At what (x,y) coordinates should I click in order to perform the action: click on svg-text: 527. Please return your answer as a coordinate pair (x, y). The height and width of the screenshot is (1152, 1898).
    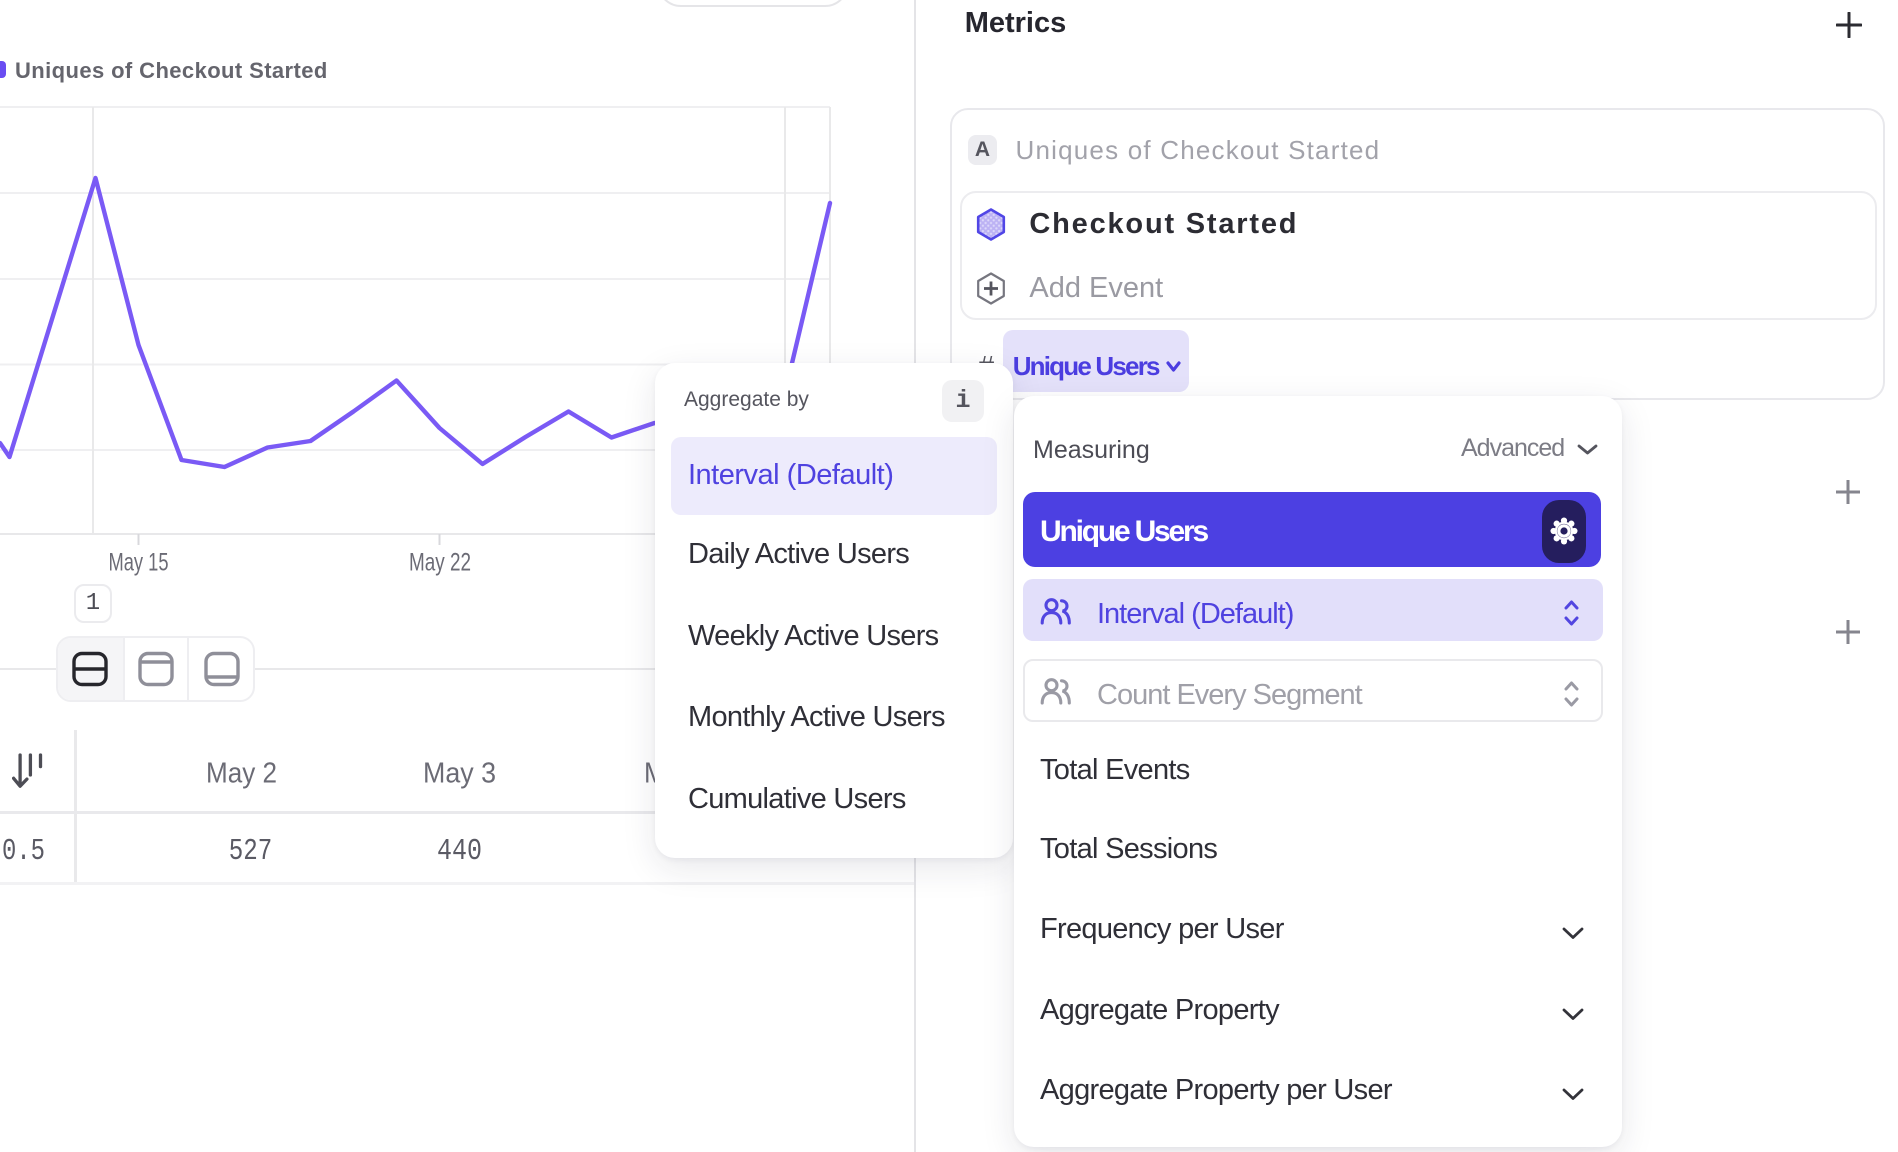
    Looking at the image, I should click on (250, 851).